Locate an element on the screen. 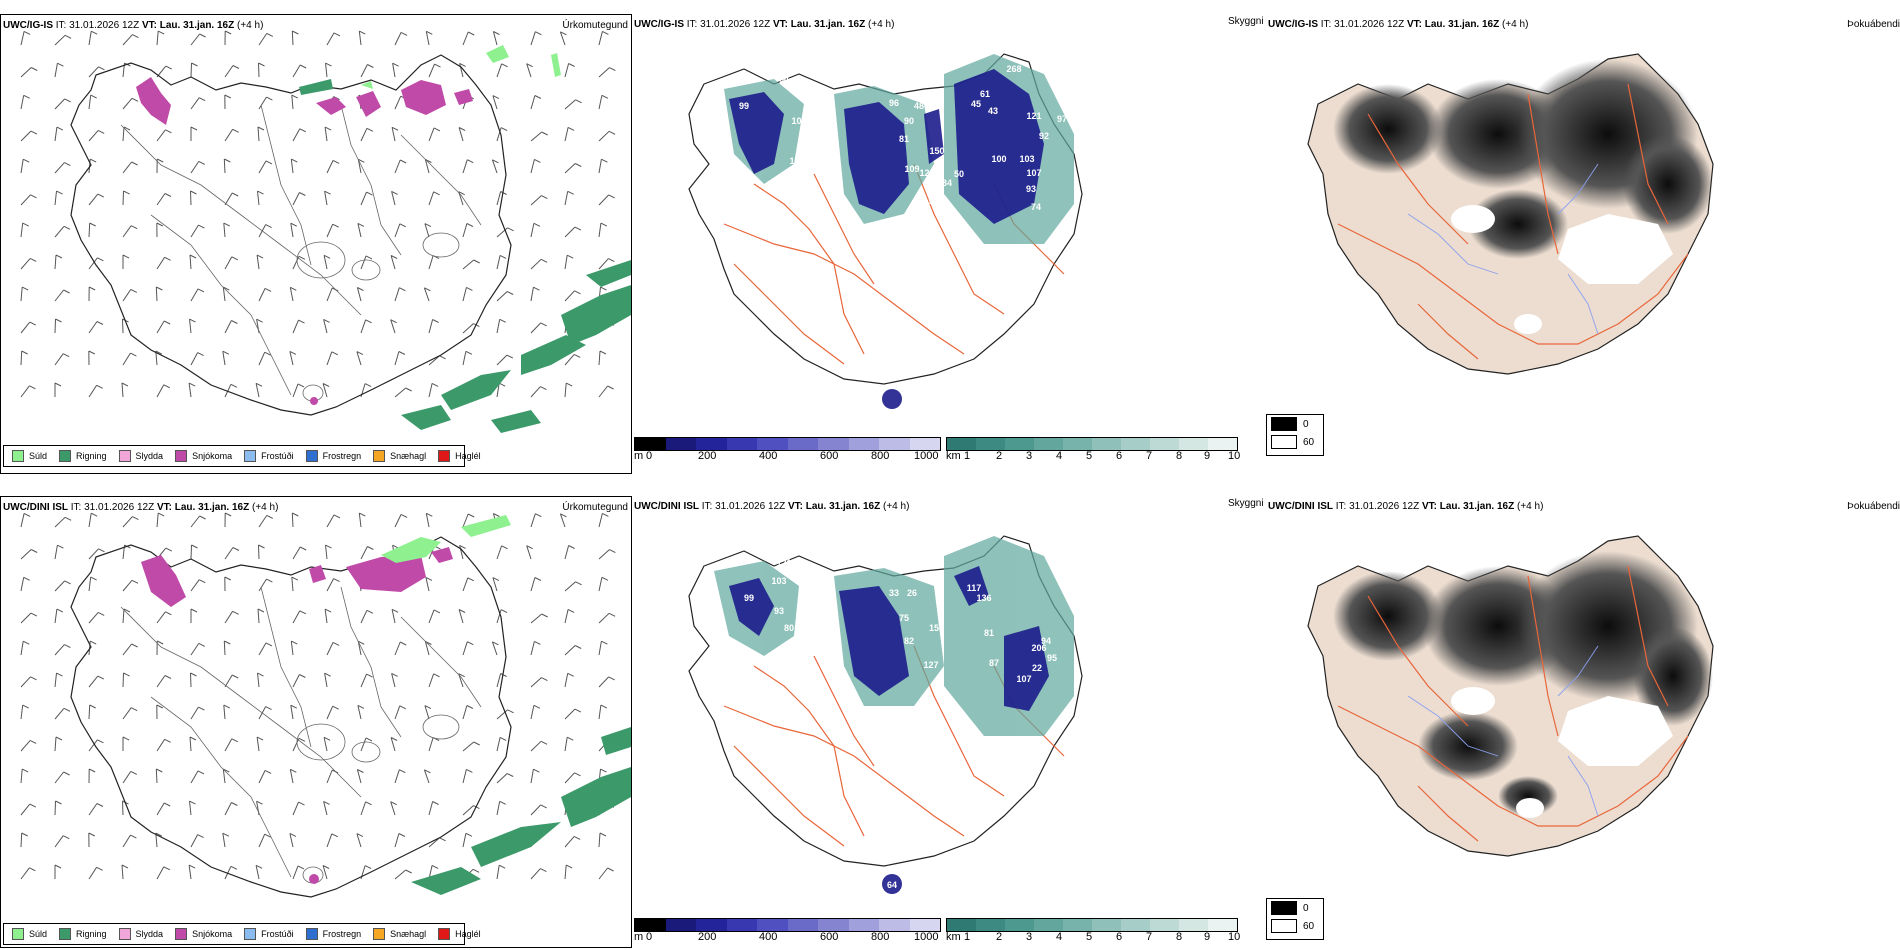  cloud-base-label: 26 is located at coordinates (912, 593).